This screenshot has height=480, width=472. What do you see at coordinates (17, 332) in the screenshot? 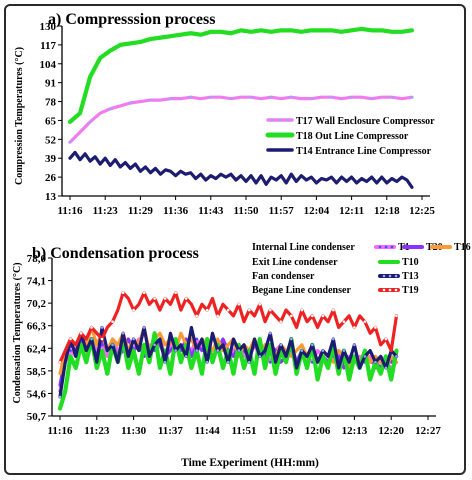
I see `condensation-y-axis-label: Condensation Temperatures (°C)` at bounding box center [17, 332].